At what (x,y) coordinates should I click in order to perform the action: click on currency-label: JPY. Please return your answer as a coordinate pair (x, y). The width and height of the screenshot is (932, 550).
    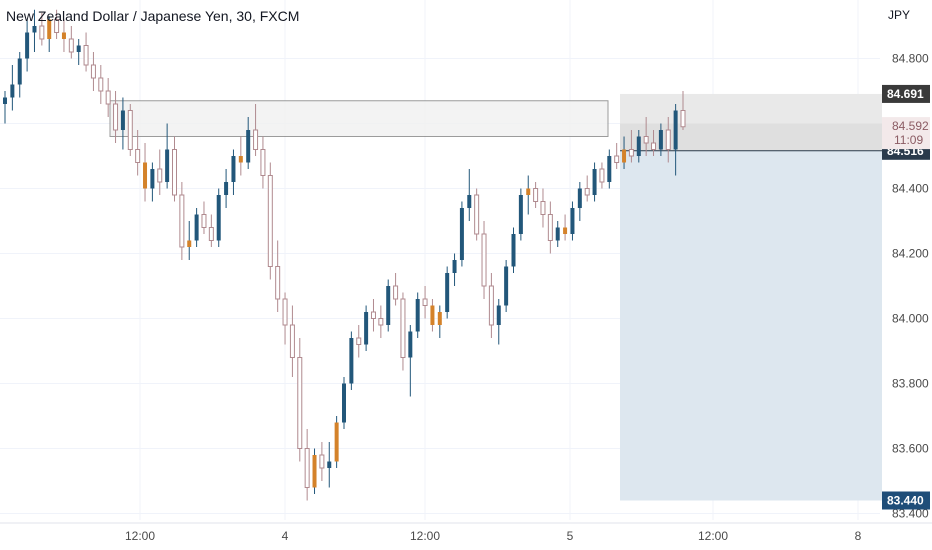
    Looking at the image, I should click on (899, 15).